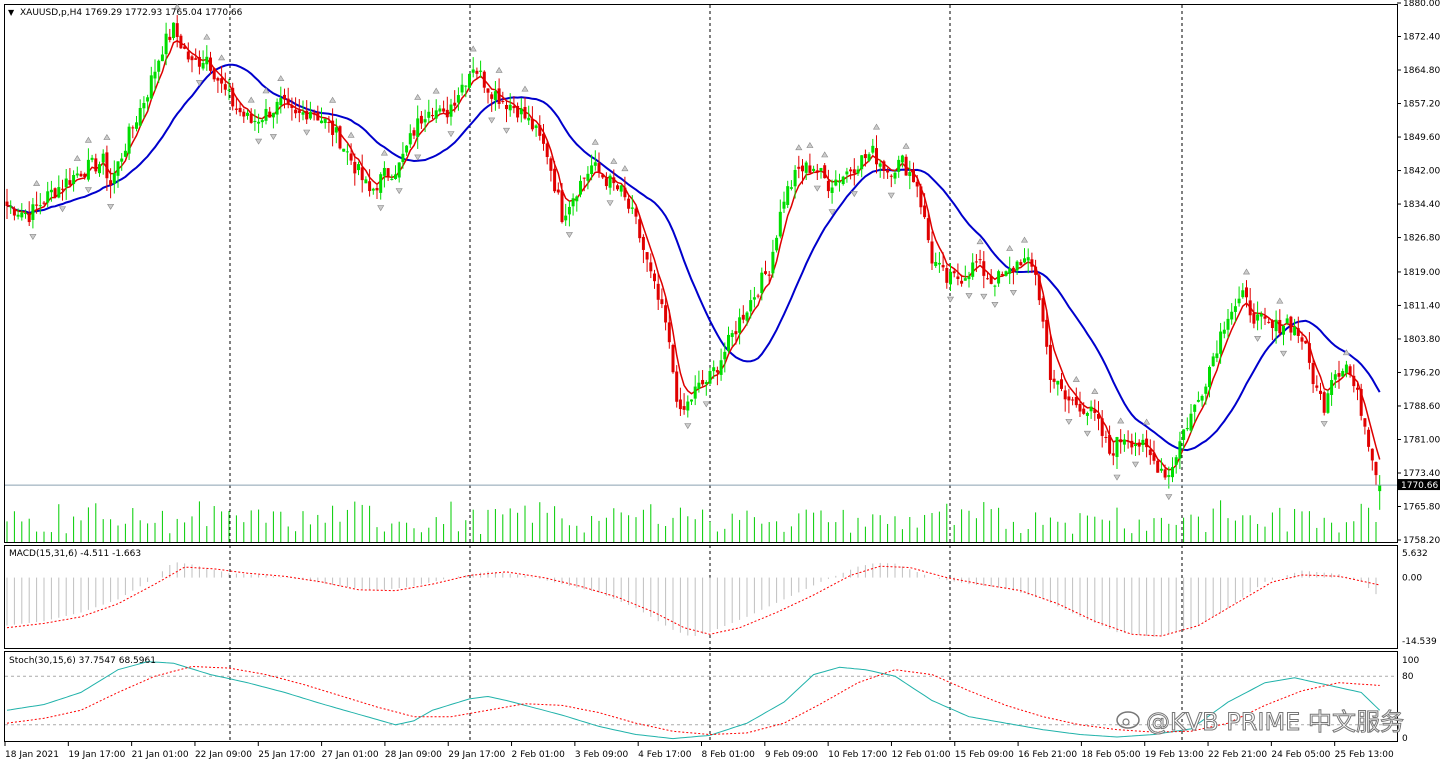 The image size is (1445, 768). What do you see at coordinates (11, 12) in the screenshot?
I see `collapse-triangle-icon: ▼` at bounding box center [11, 12].